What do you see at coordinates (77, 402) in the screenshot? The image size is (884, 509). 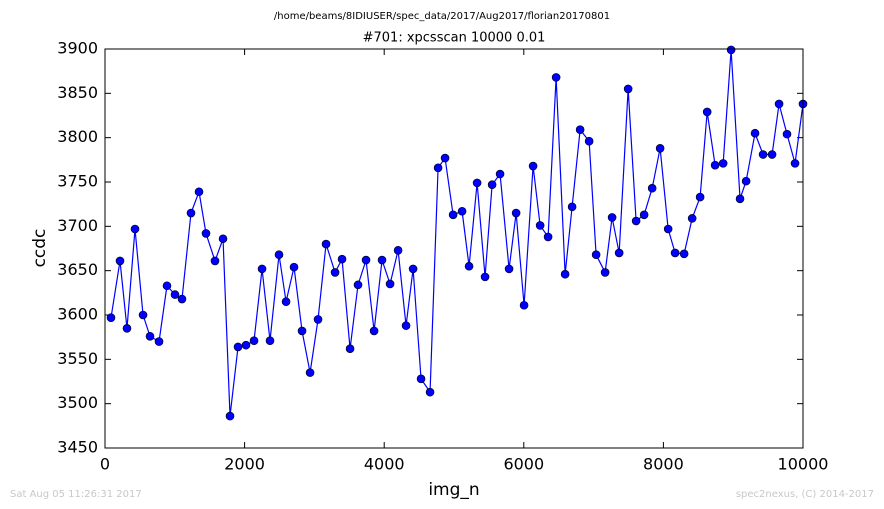 I see `y-tick-label: 3500` at bounding box center [77, 402].